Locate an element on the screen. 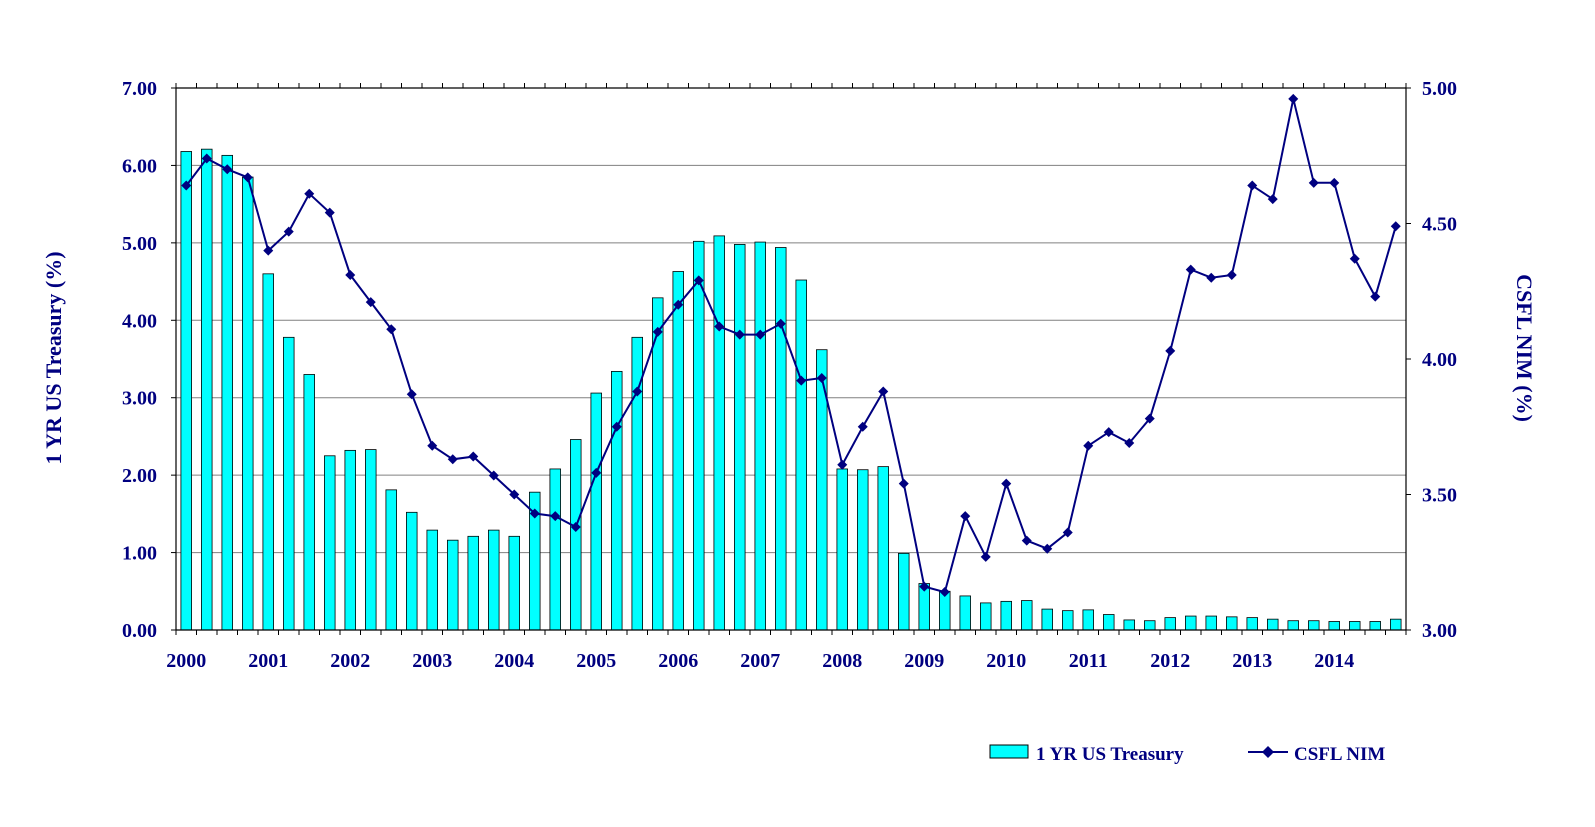 Image resolution: width=1595 pixels, height=827 pixels. x-tick-label: 2005 is located at coordinates (596, 661).